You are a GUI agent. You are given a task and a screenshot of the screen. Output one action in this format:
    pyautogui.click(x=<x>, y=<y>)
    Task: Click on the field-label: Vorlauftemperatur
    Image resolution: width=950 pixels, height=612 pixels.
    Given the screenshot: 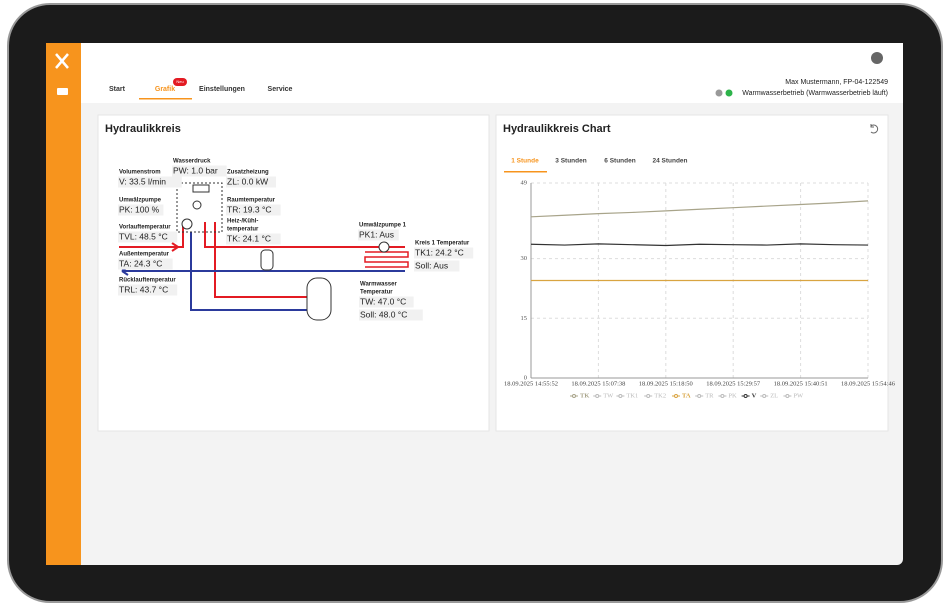 What is the action you would take?
    pyautogui.click(x=145, y=228)
    